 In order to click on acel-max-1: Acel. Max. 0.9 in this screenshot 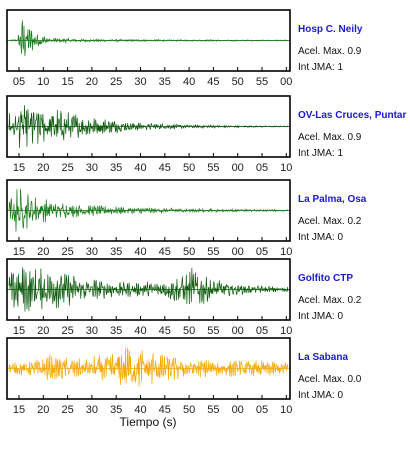, I will do `click(330, 51)`.